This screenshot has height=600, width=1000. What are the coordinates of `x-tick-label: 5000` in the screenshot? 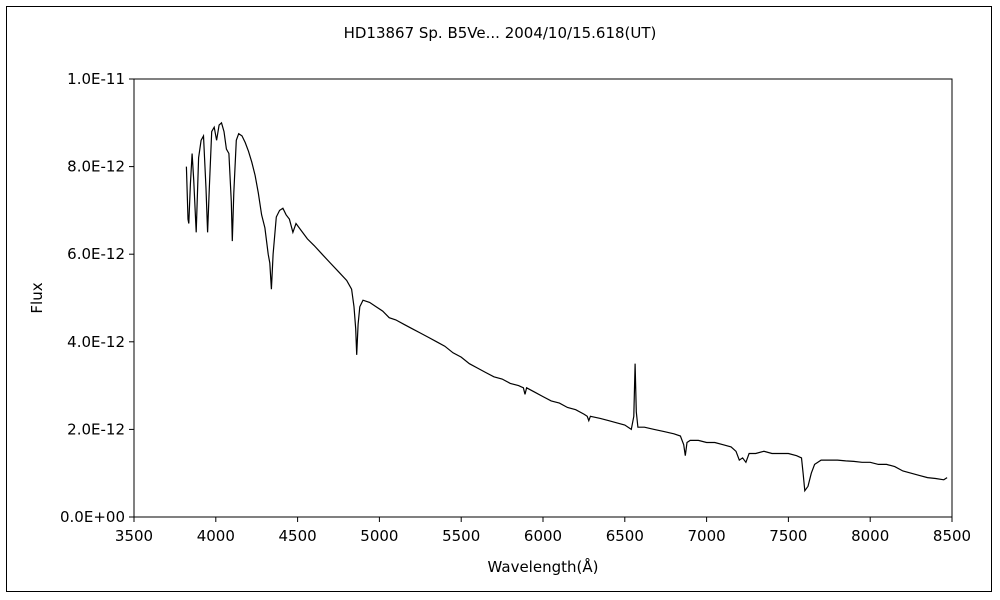 It's located at (379, 536).